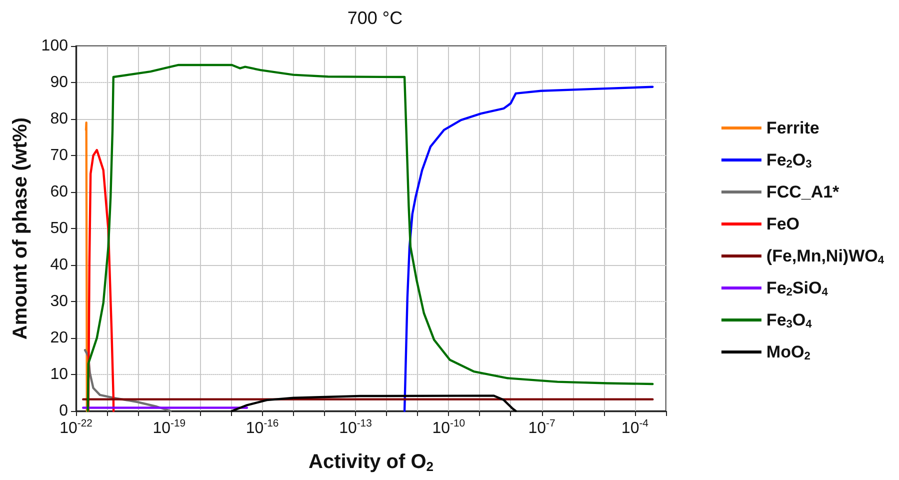  Describe the element at coordinates (59, 155) in the screenshot. I see `y-tick-label: 70` at that location.